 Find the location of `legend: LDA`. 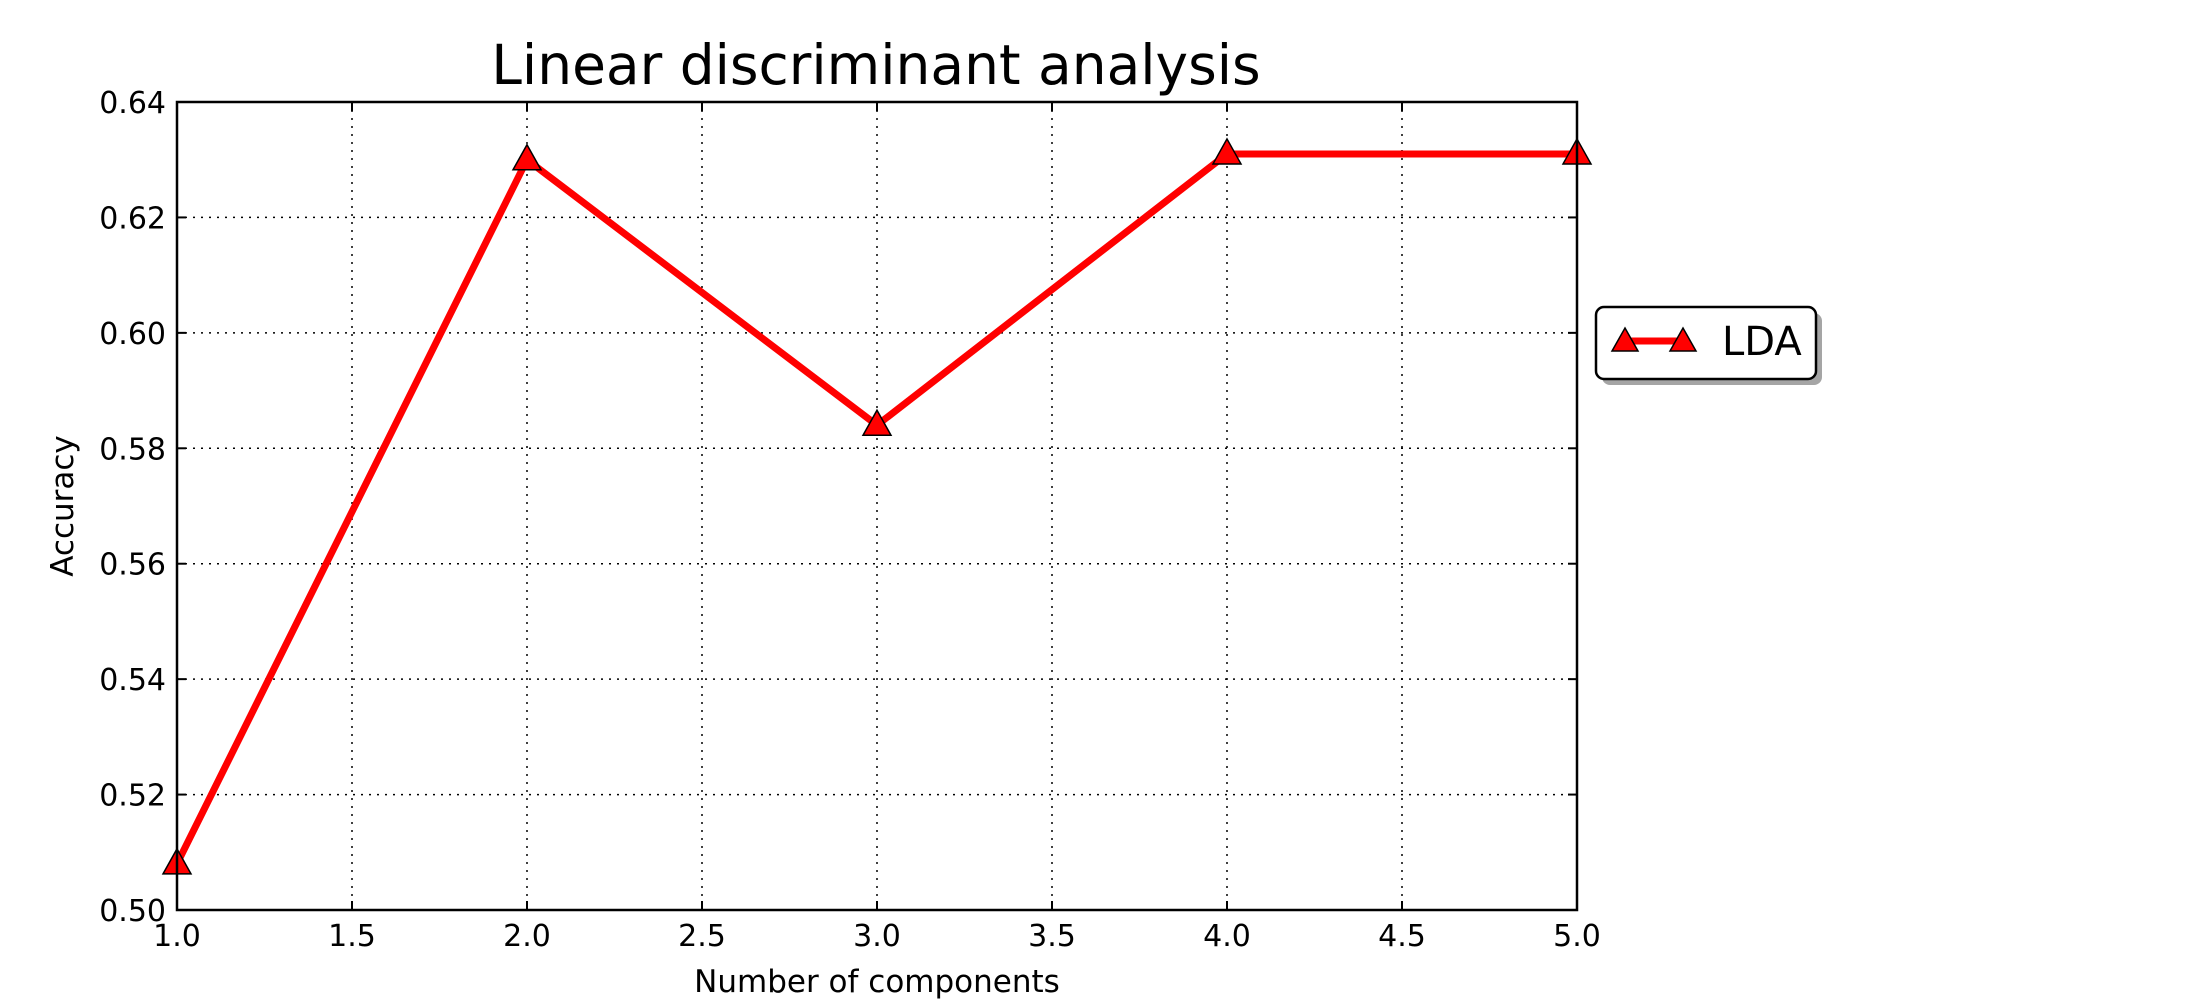

legend: LDA is located at coordinates (1706, 343).